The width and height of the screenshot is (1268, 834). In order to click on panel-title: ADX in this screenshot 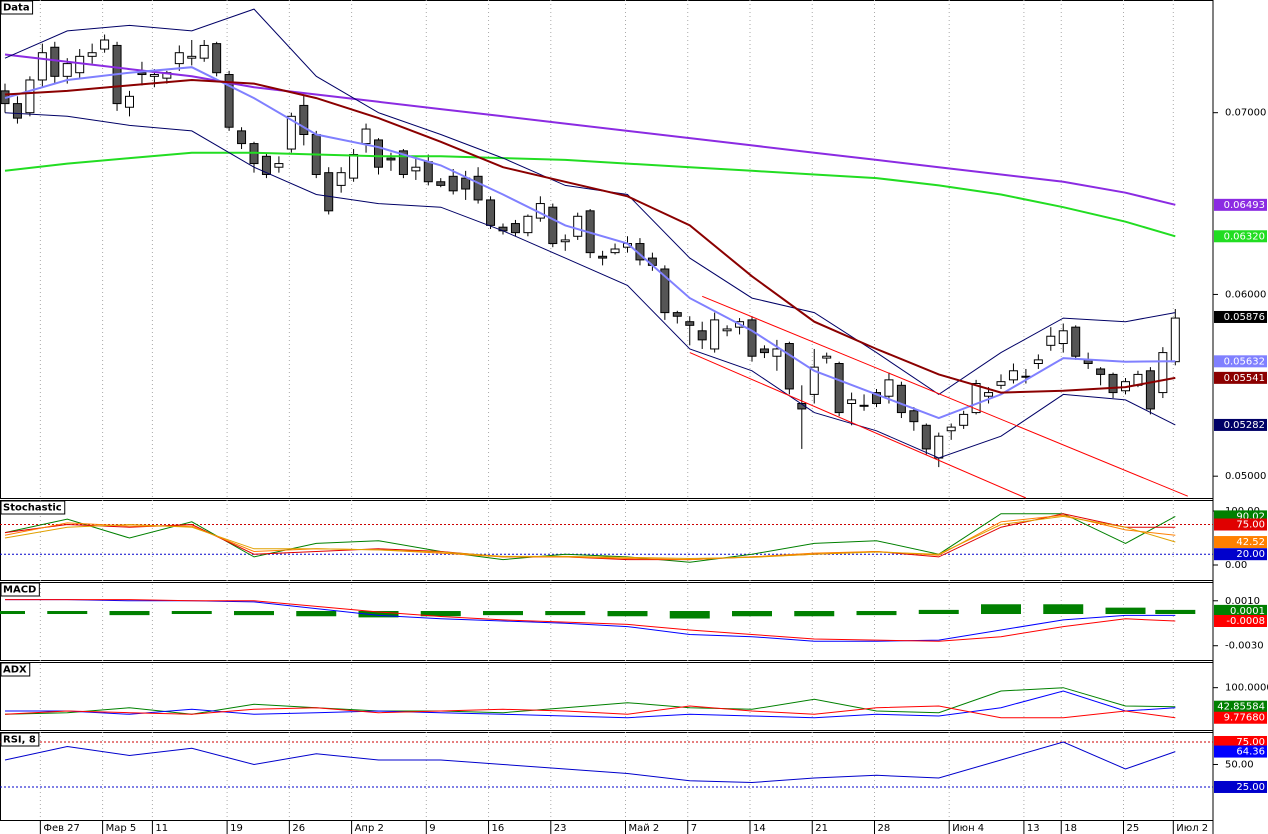, I will do `click(15, 670)`.